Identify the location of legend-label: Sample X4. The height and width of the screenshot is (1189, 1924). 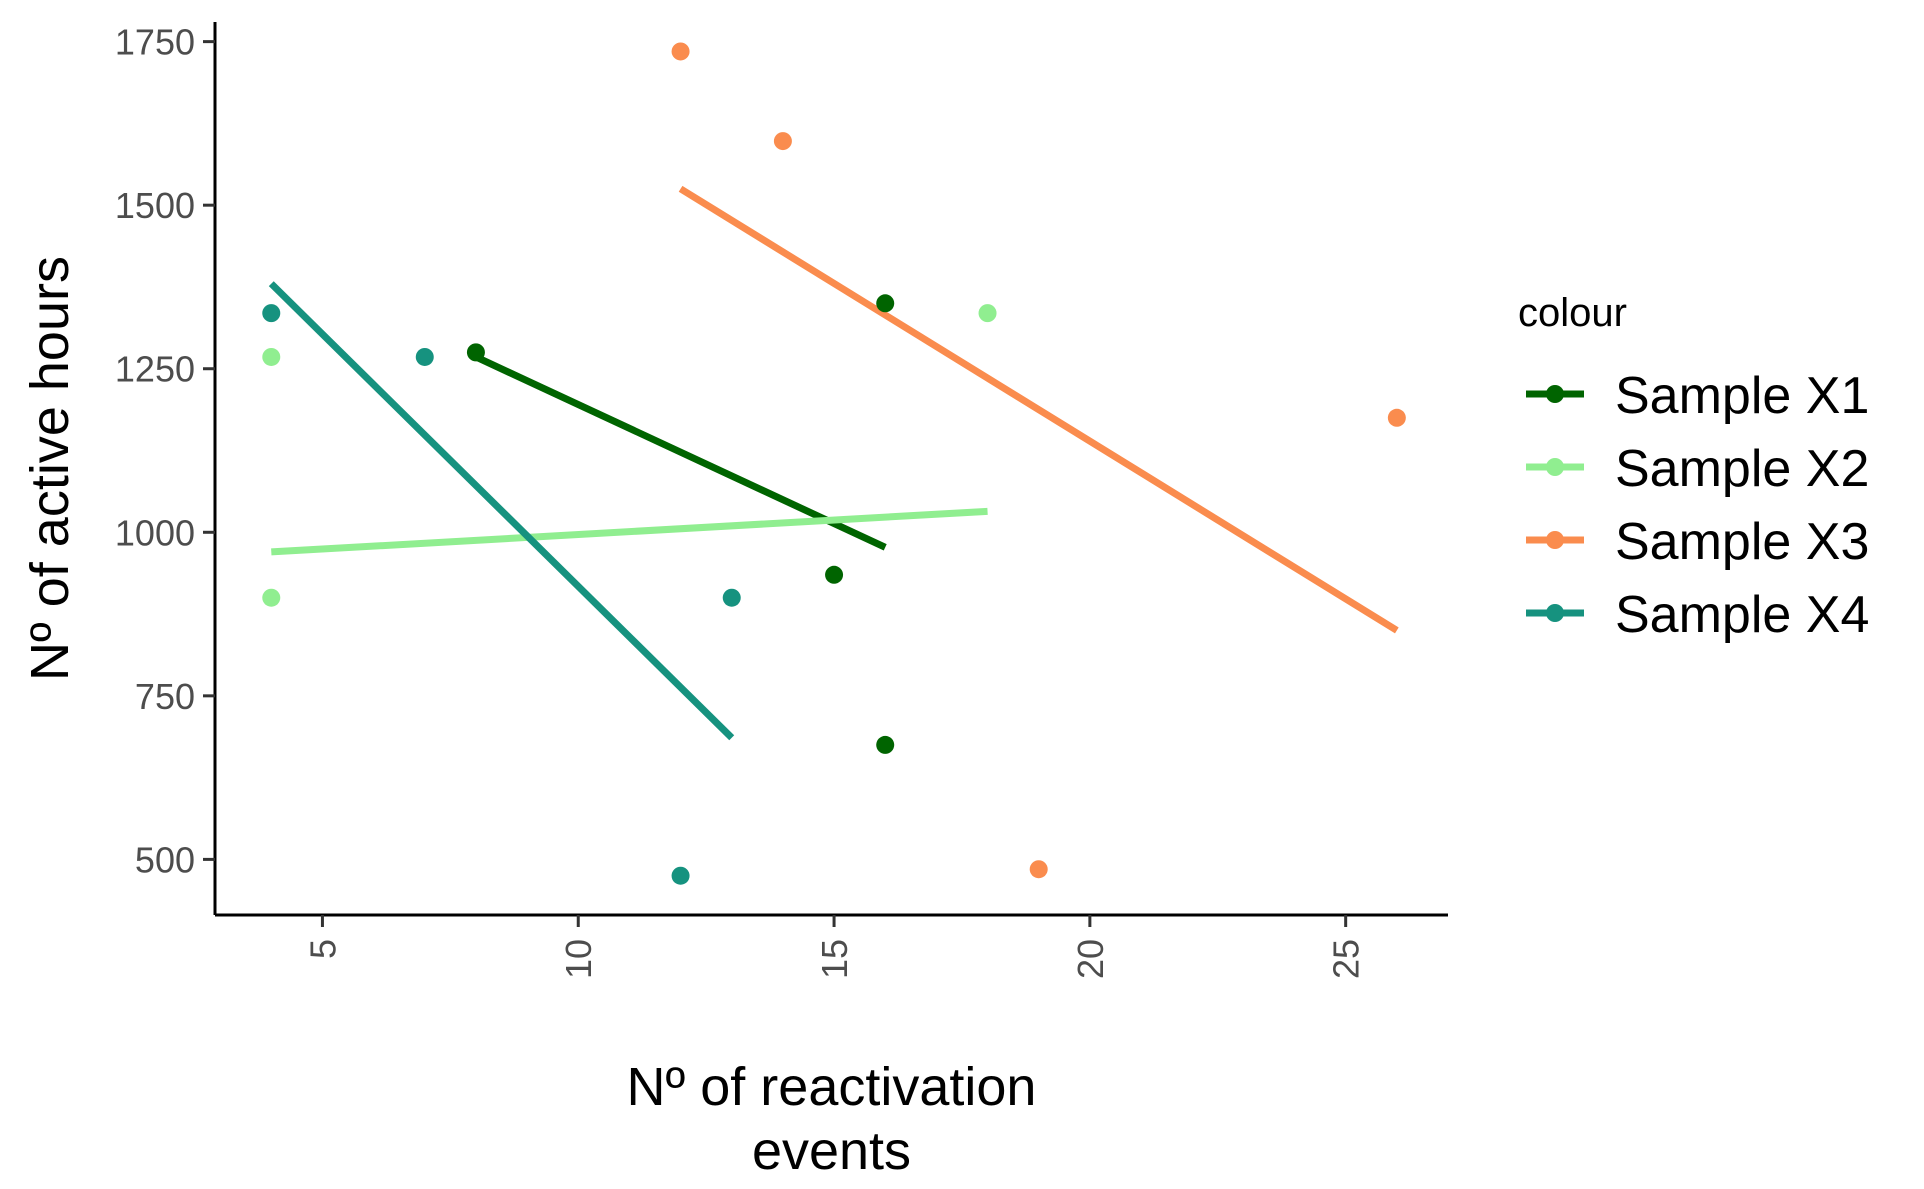
(1742, 615).